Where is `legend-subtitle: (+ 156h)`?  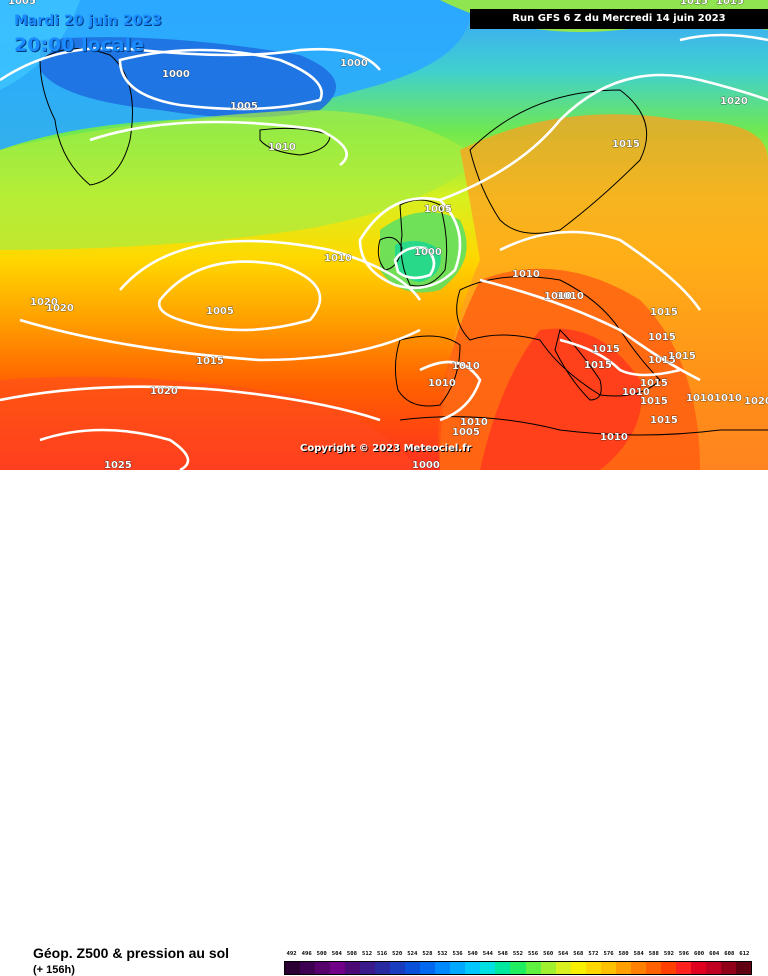 legend-subtitle: (+ 156h) is located at coordinates (54, 970).